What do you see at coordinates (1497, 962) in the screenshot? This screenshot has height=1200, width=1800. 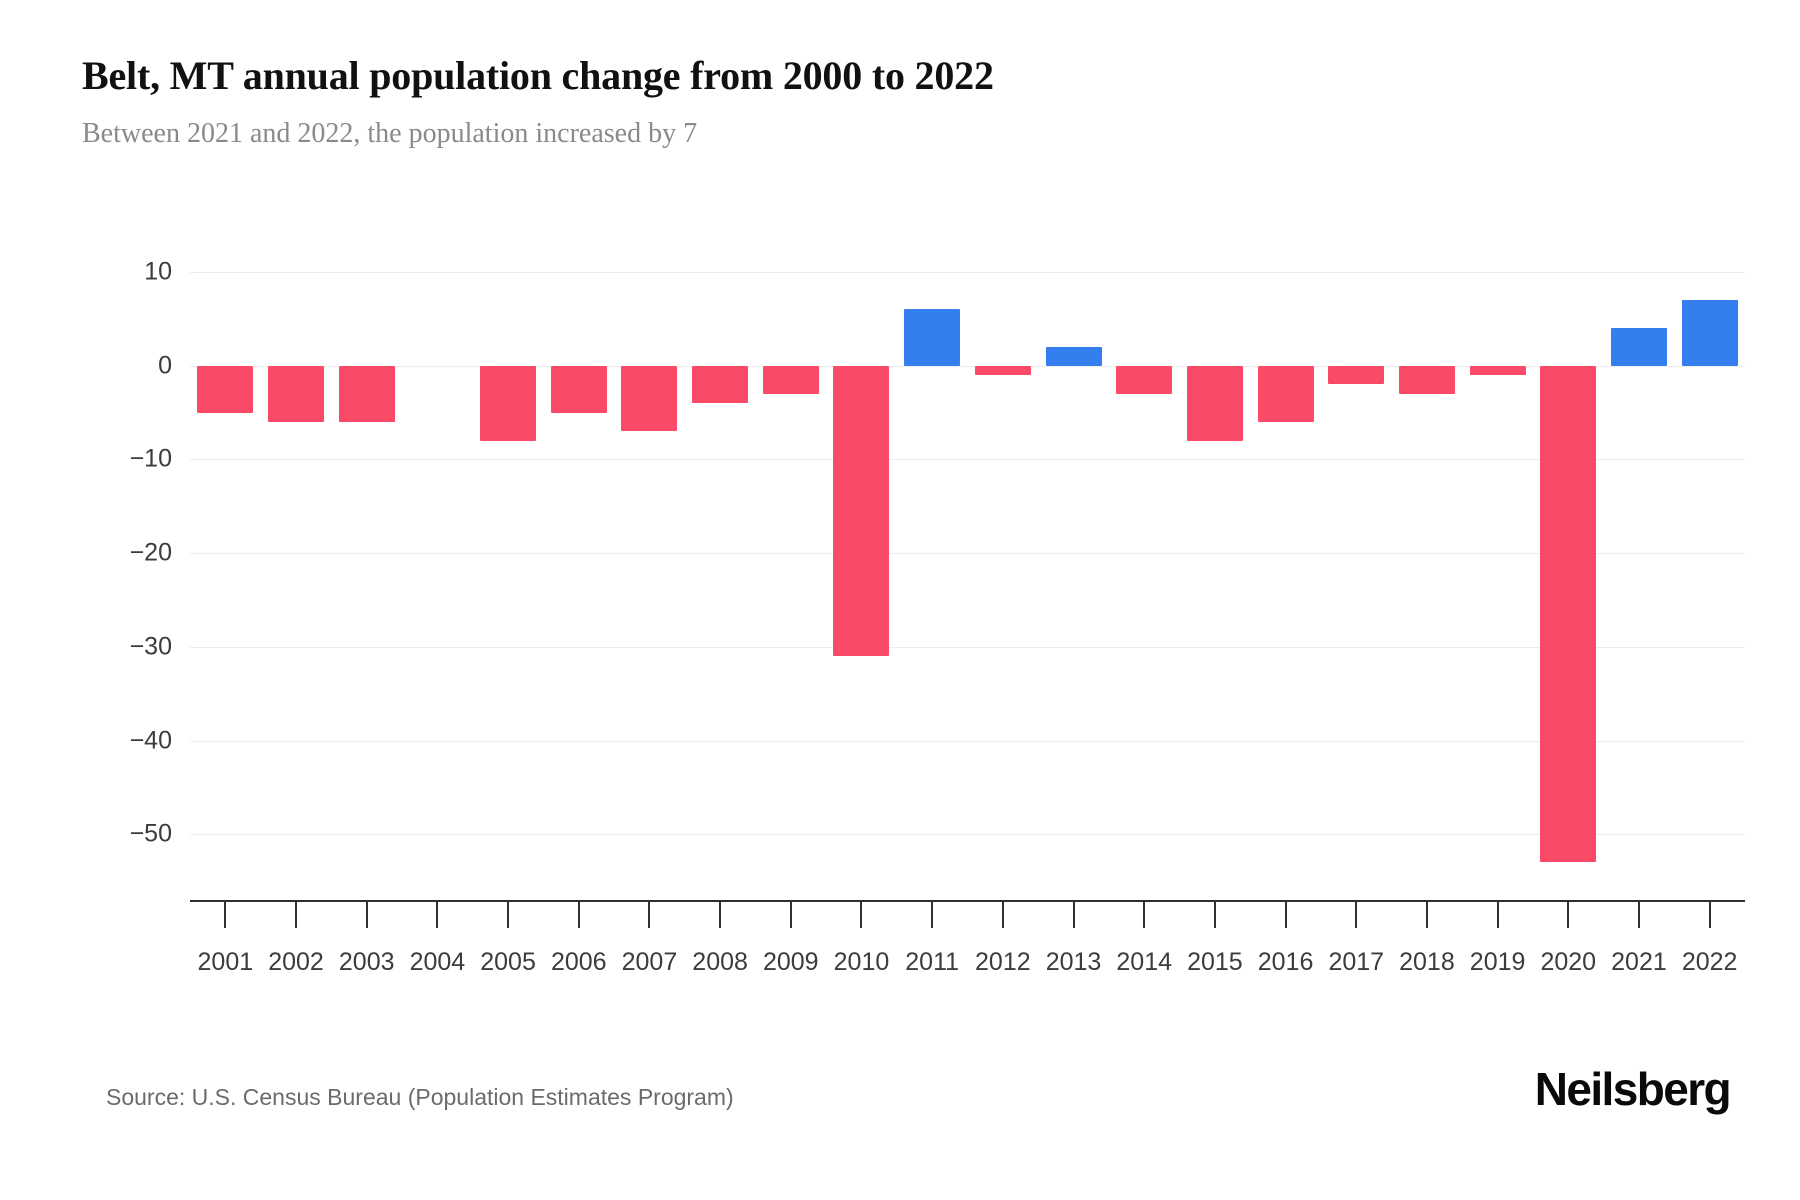 I see `x-axis-tick-label-2019: 2019` at bounding box center [1497, 962].